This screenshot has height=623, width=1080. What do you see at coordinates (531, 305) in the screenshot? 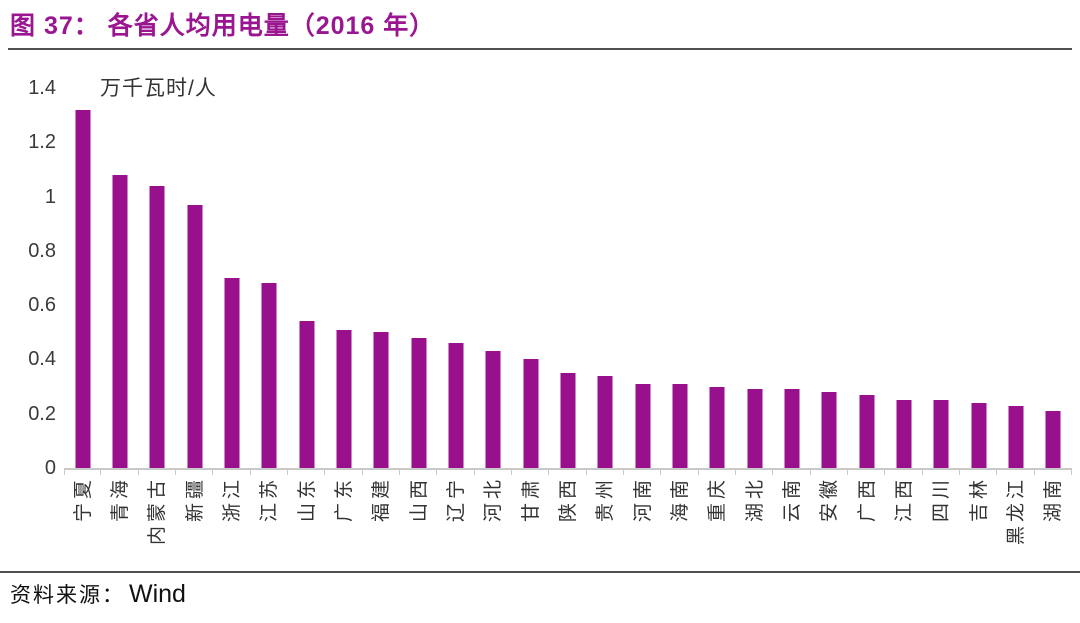
I see `bar-column: 甘肃` at bounding box center [531, 305].